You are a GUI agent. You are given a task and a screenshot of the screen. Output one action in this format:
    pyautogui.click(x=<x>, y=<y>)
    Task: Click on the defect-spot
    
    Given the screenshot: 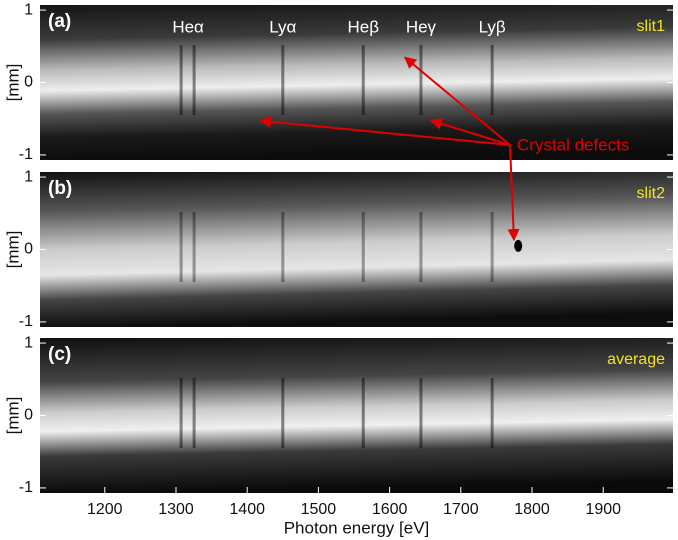 What is the action you would take?
    pyautogui.click(x=518, y=245)
    